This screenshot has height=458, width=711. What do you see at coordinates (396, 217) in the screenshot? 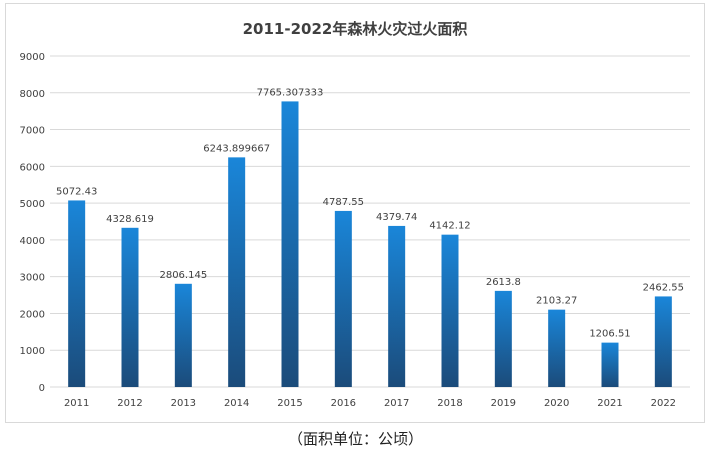
I see `value-label-2017: 4379.74` at bounding box center [396, 217].